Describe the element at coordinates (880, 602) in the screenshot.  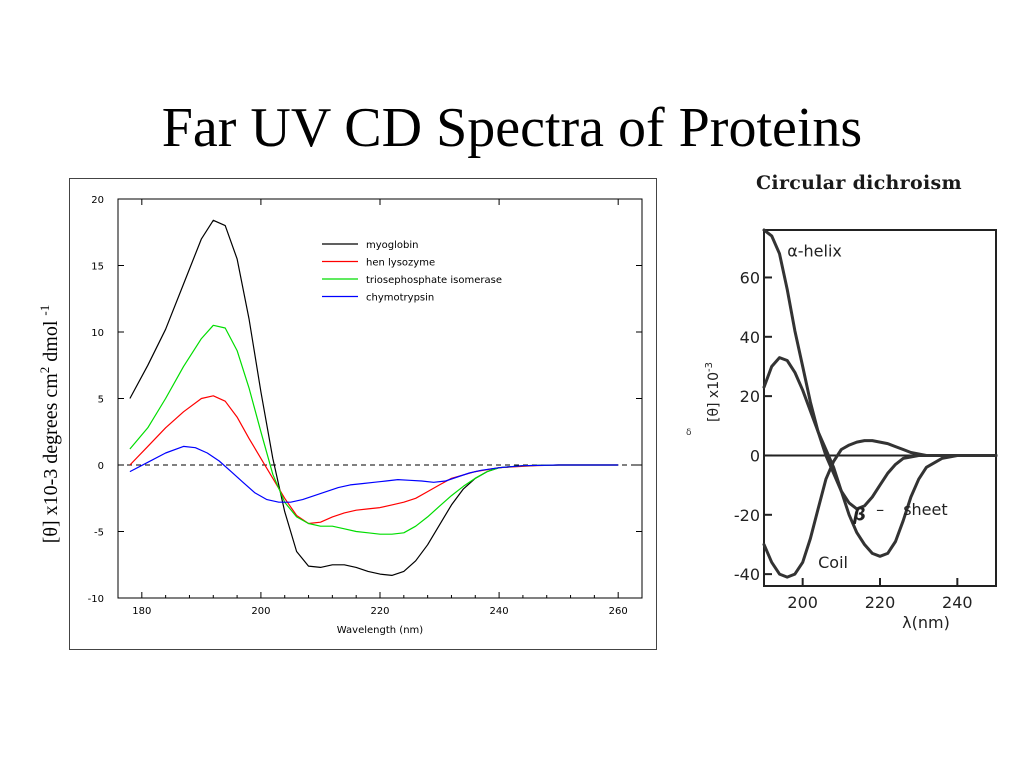
I see `right-x-tick-label: 220` at that location.